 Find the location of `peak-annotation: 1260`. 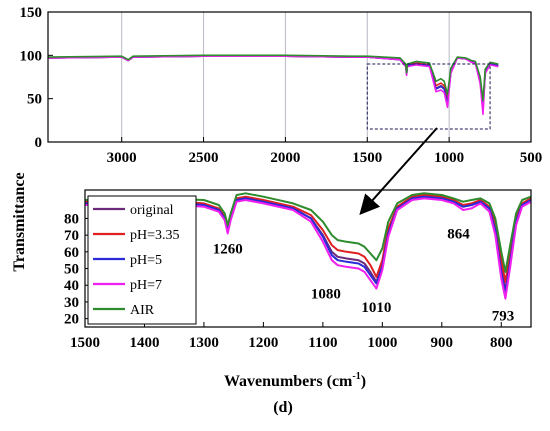

peak-annotation: 1260 is located at coordinates (228, 249).